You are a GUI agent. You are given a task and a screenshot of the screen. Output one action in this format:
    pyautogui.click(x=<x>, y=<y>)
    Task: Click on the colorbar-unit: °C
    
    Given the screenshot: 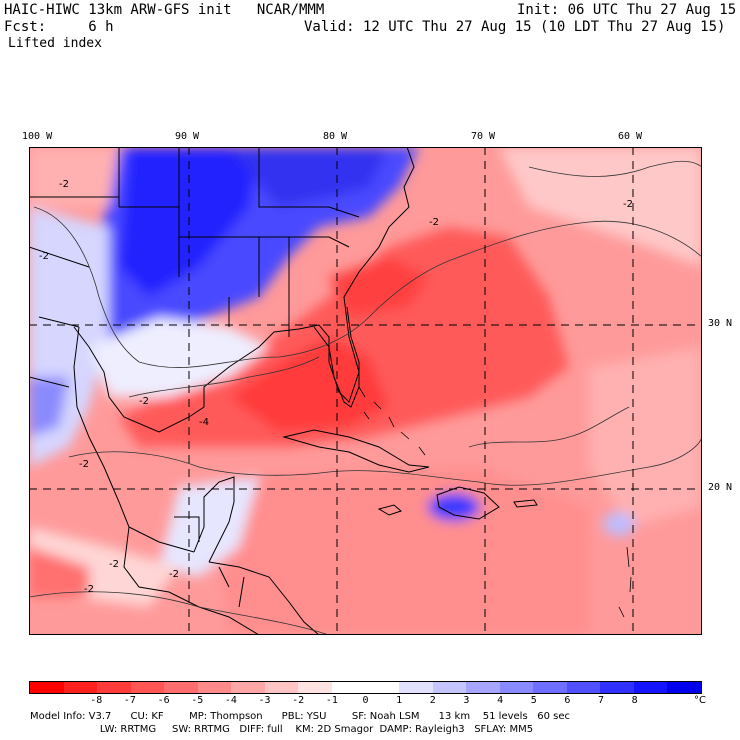 What is the action you would take?
    pyautogui.click(x=700, y=700)
    